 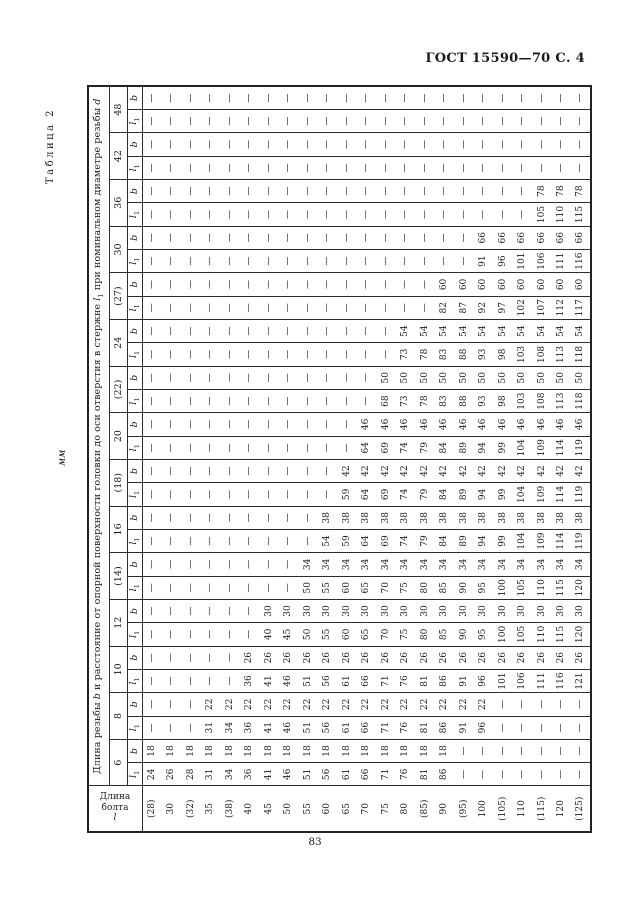 I want to click on value-l1-d6-l80: 76, so click(x=405, y=774).